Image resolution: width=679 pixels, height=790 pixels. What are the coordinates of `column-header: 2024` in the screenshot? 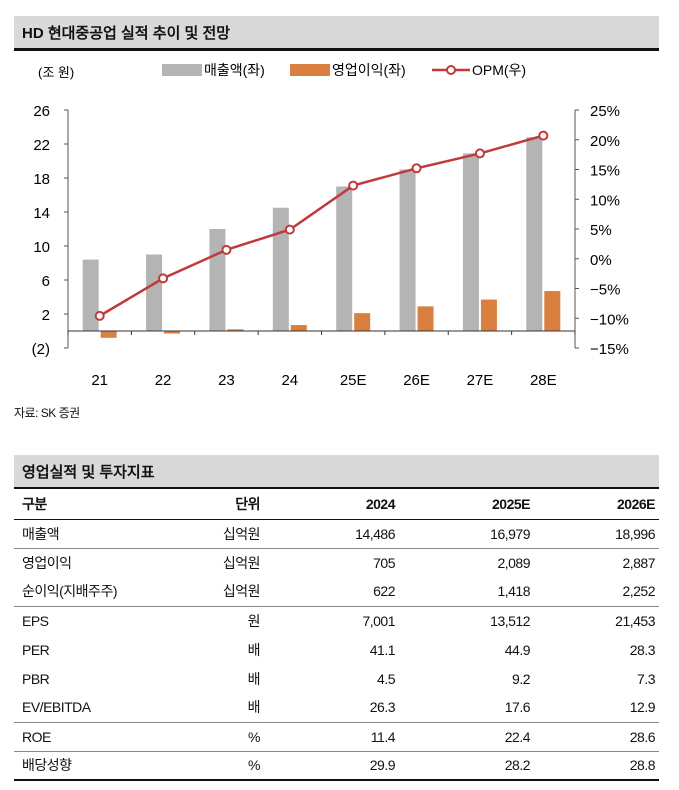 It's located at (331, 504).